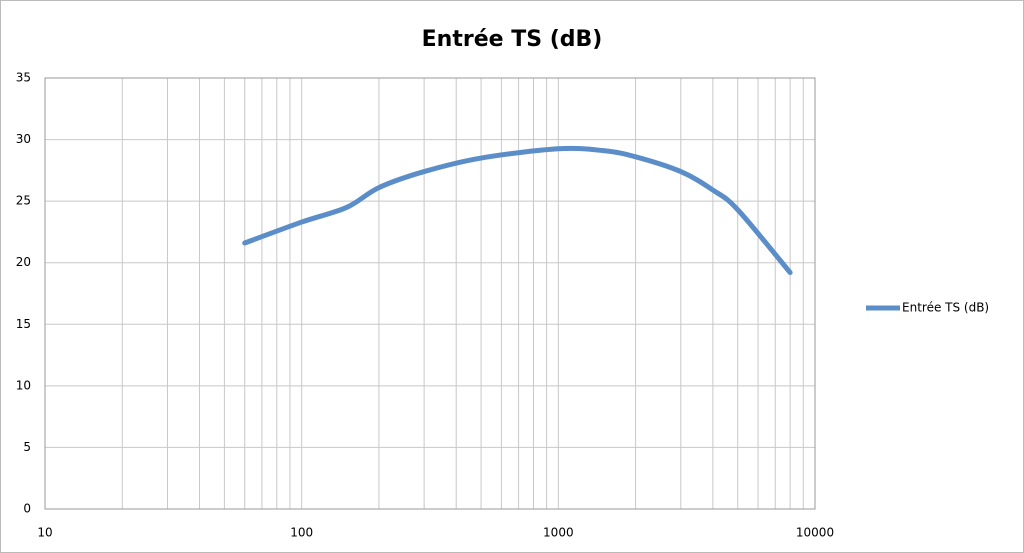 The height and width of the screenshot is (553, 1024). Describe the element at coordinates (945, 308) in the screenshot. I see `legend-label: Entrée TS (dB)` at that location.